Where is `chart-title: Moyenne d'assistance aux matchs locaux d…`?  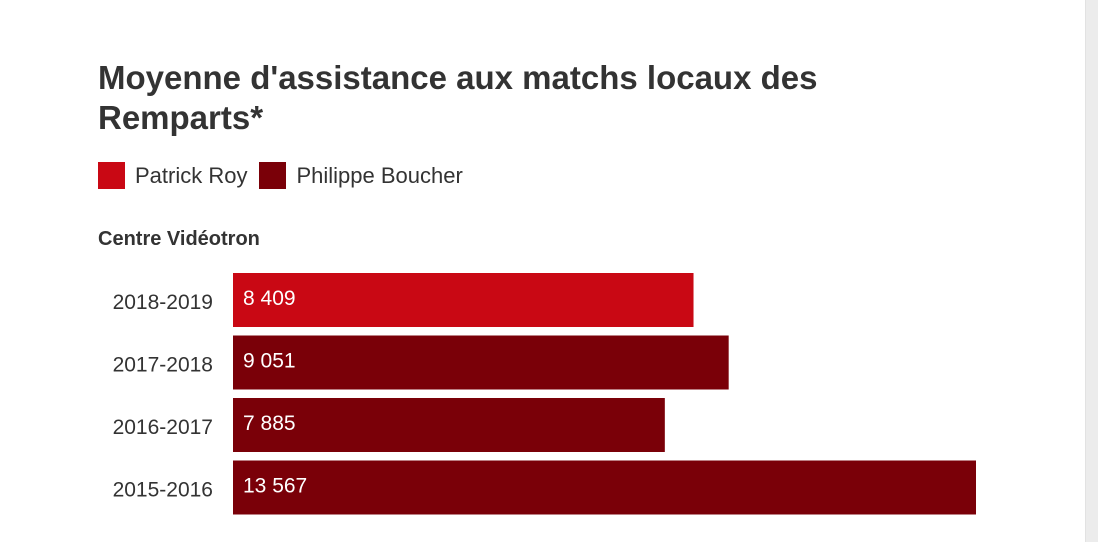
chart-title: Moyenne d'assistance aux matchs locaux d… is located at coordinates (458, 97).